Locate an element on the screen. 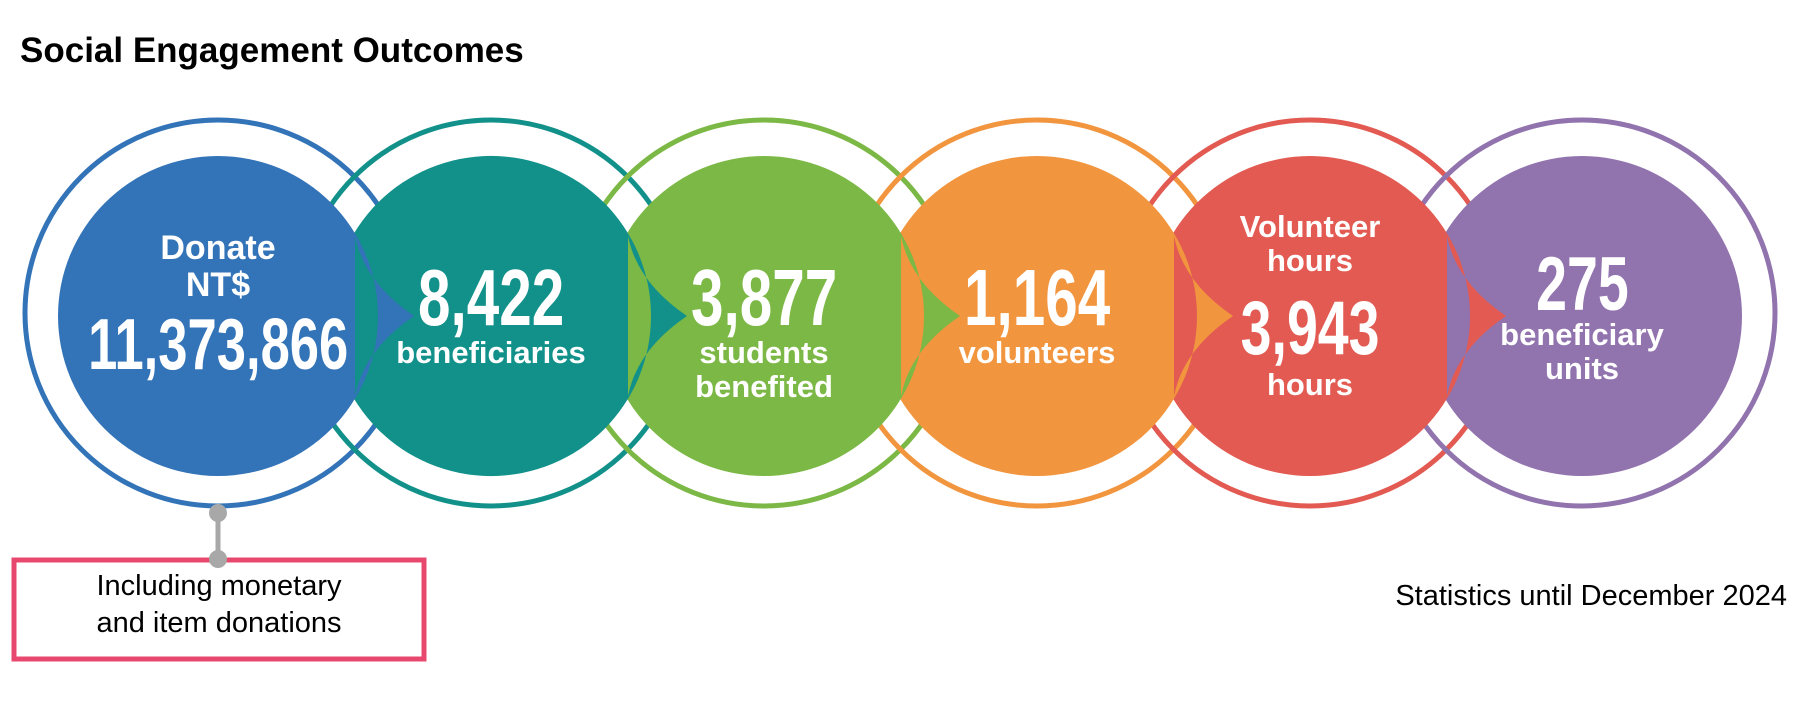 This screenshot has height=722, width=1800. bubble-donation is located at coordinates (236, 316).